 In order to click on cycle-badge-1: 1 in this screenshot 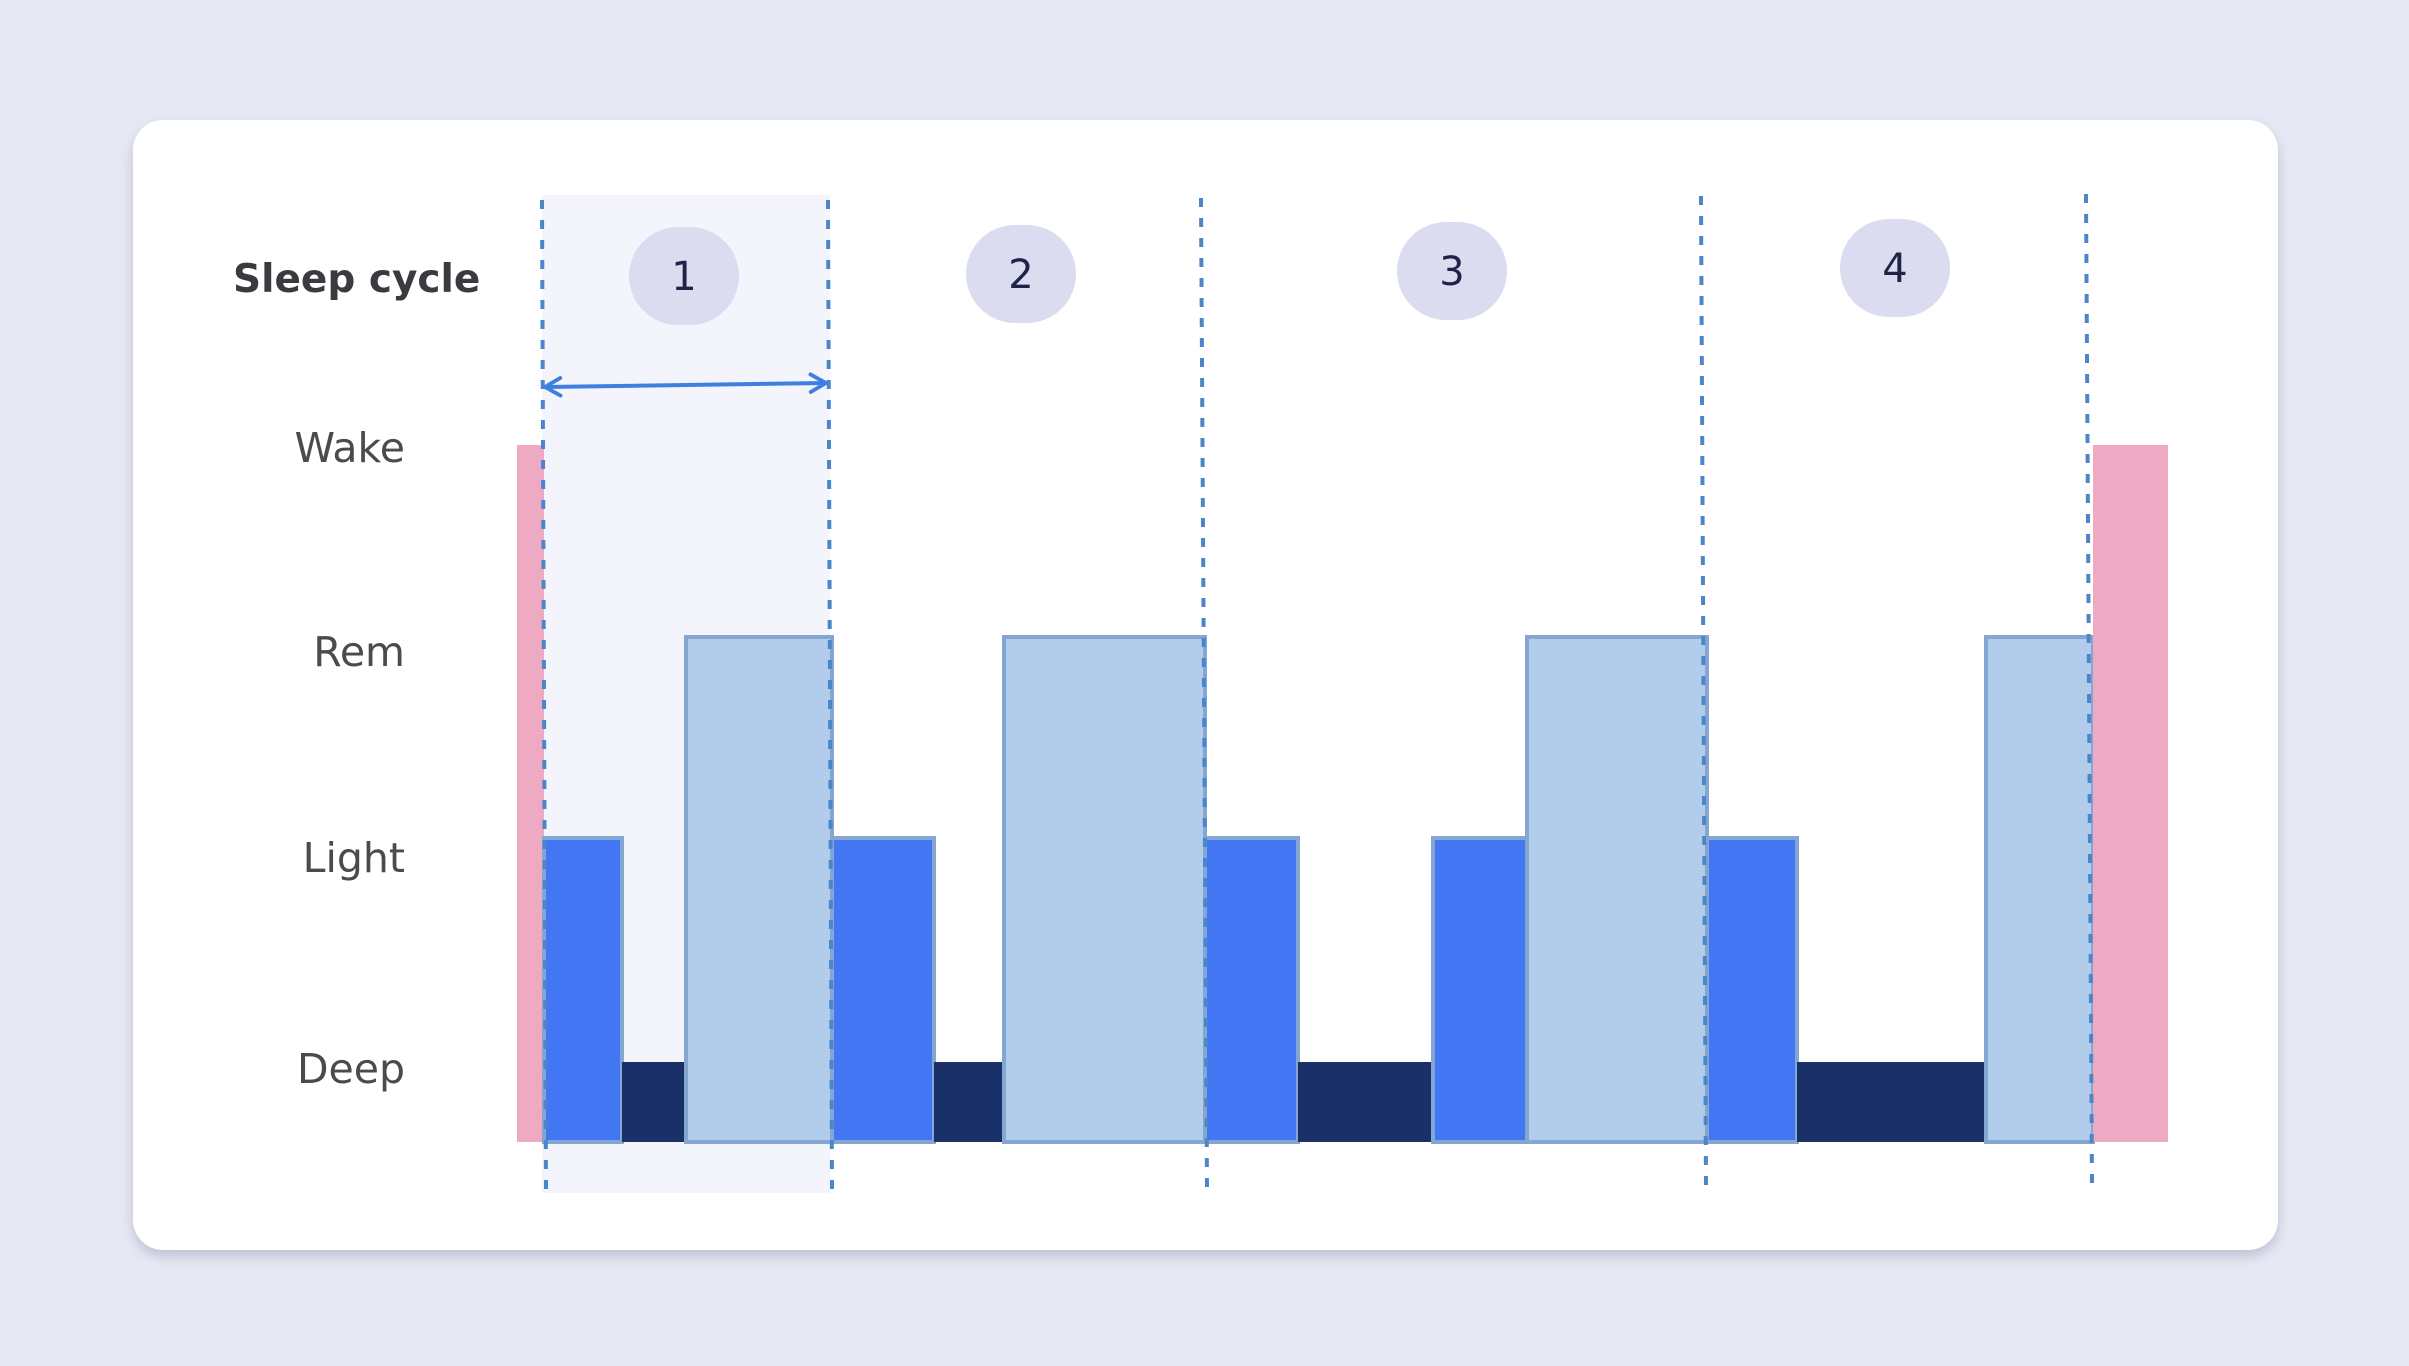, I will do `click(684, 276)`.